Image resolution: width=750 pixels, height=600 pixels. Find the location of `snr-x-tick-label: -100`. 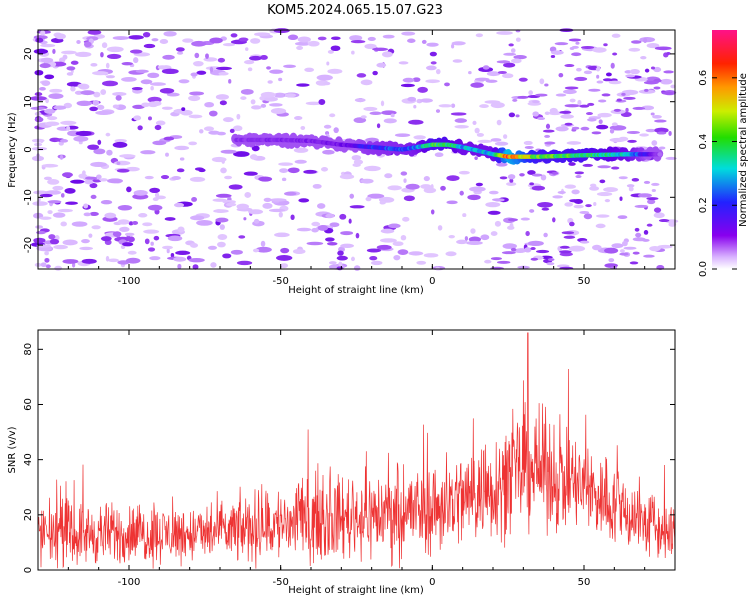

snr-x-tick-label: -100 is located at coordinates (129, 582).